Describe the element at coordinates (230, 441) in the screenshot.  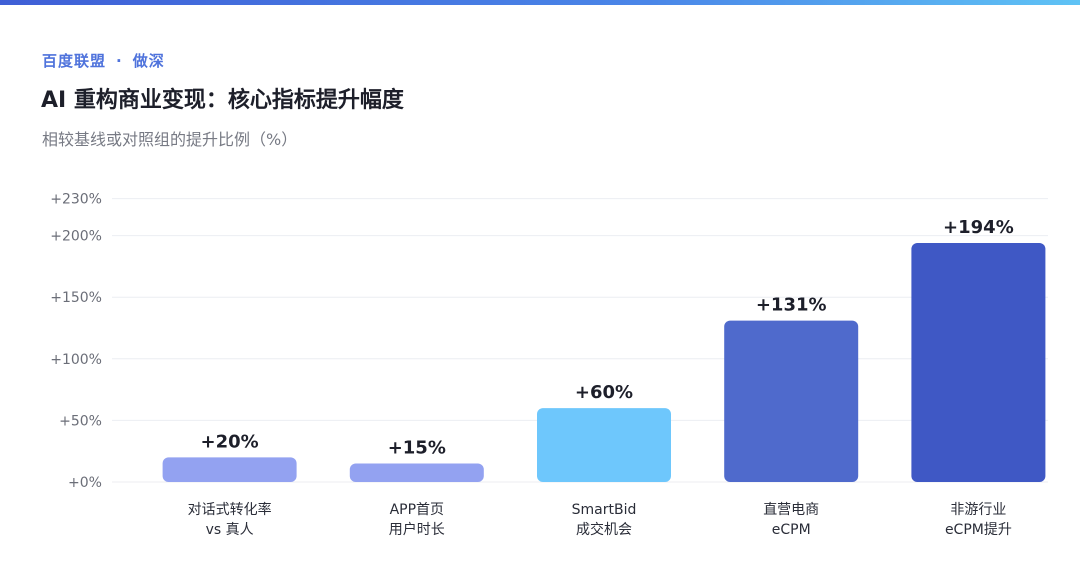
I see `value-label: +20%` at that location.